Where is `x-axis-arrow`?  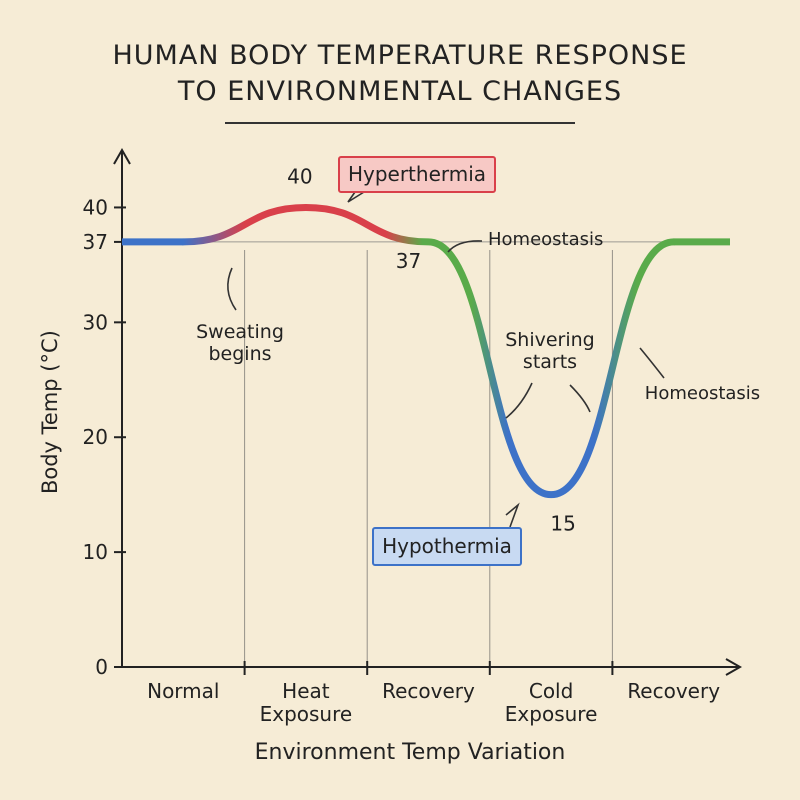
x-axis-arrow is located at coordinates (734, 667).